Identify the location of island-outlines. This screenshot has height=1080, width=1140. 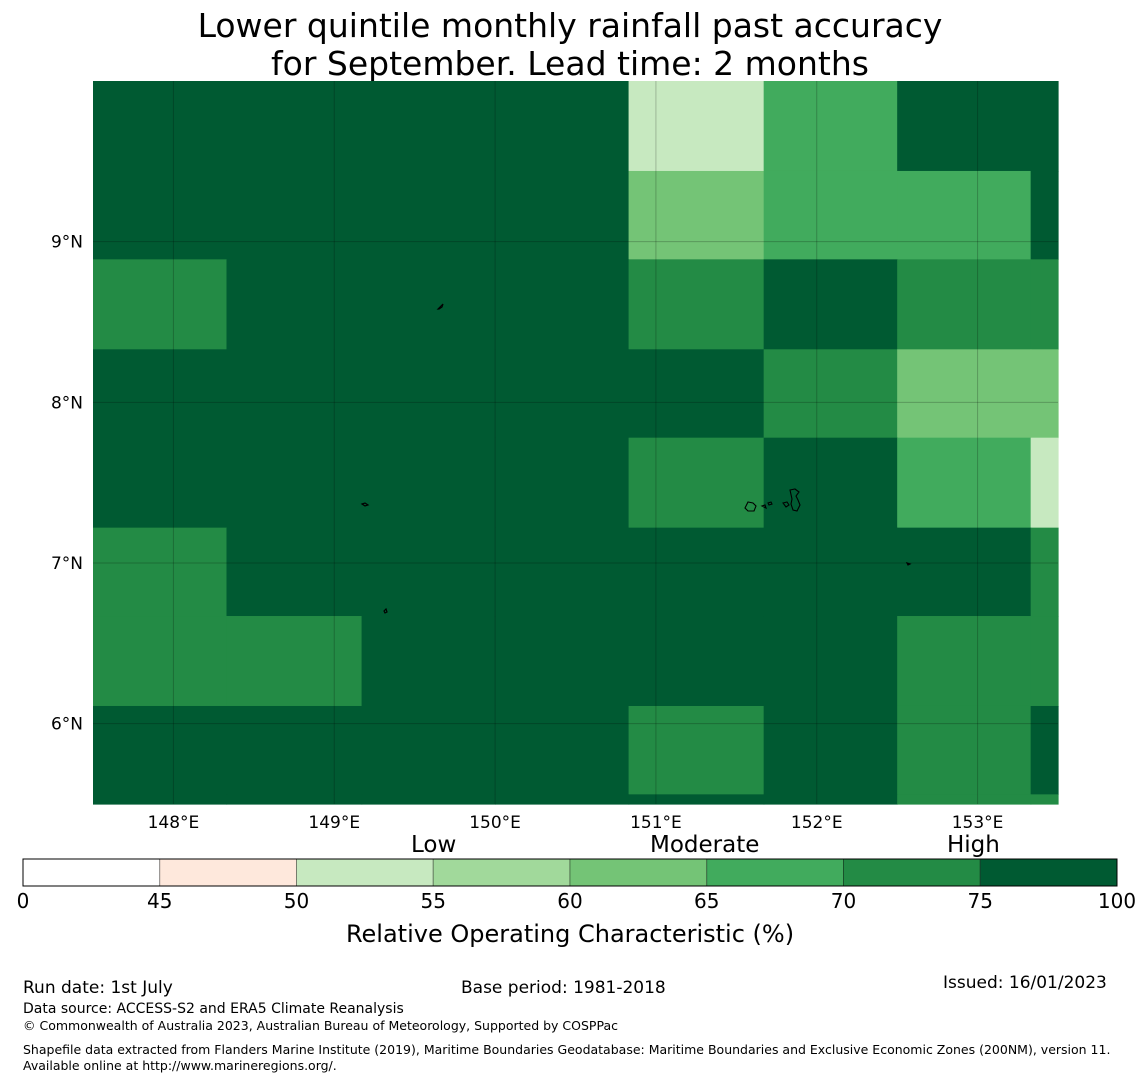
(636, 458).